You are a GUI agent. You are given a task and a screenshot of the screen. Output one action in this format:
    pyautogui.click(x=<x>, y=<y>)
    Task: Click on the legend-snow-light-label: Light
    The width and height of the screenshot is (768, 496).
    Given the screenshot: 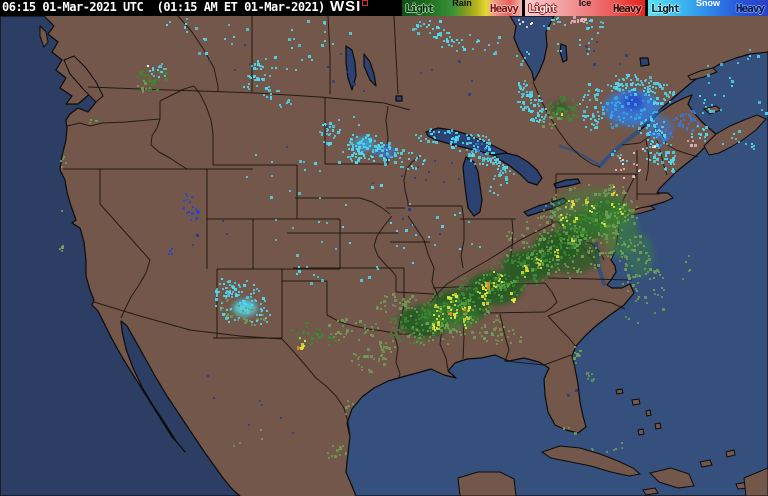 What is the action you would take?
    pyautogui.click(x=665, y=8)
    